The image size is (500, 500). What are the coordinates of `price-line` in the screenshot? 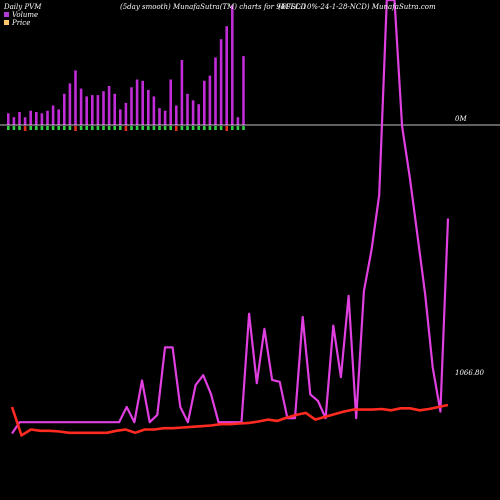 It's located at (229, 420).